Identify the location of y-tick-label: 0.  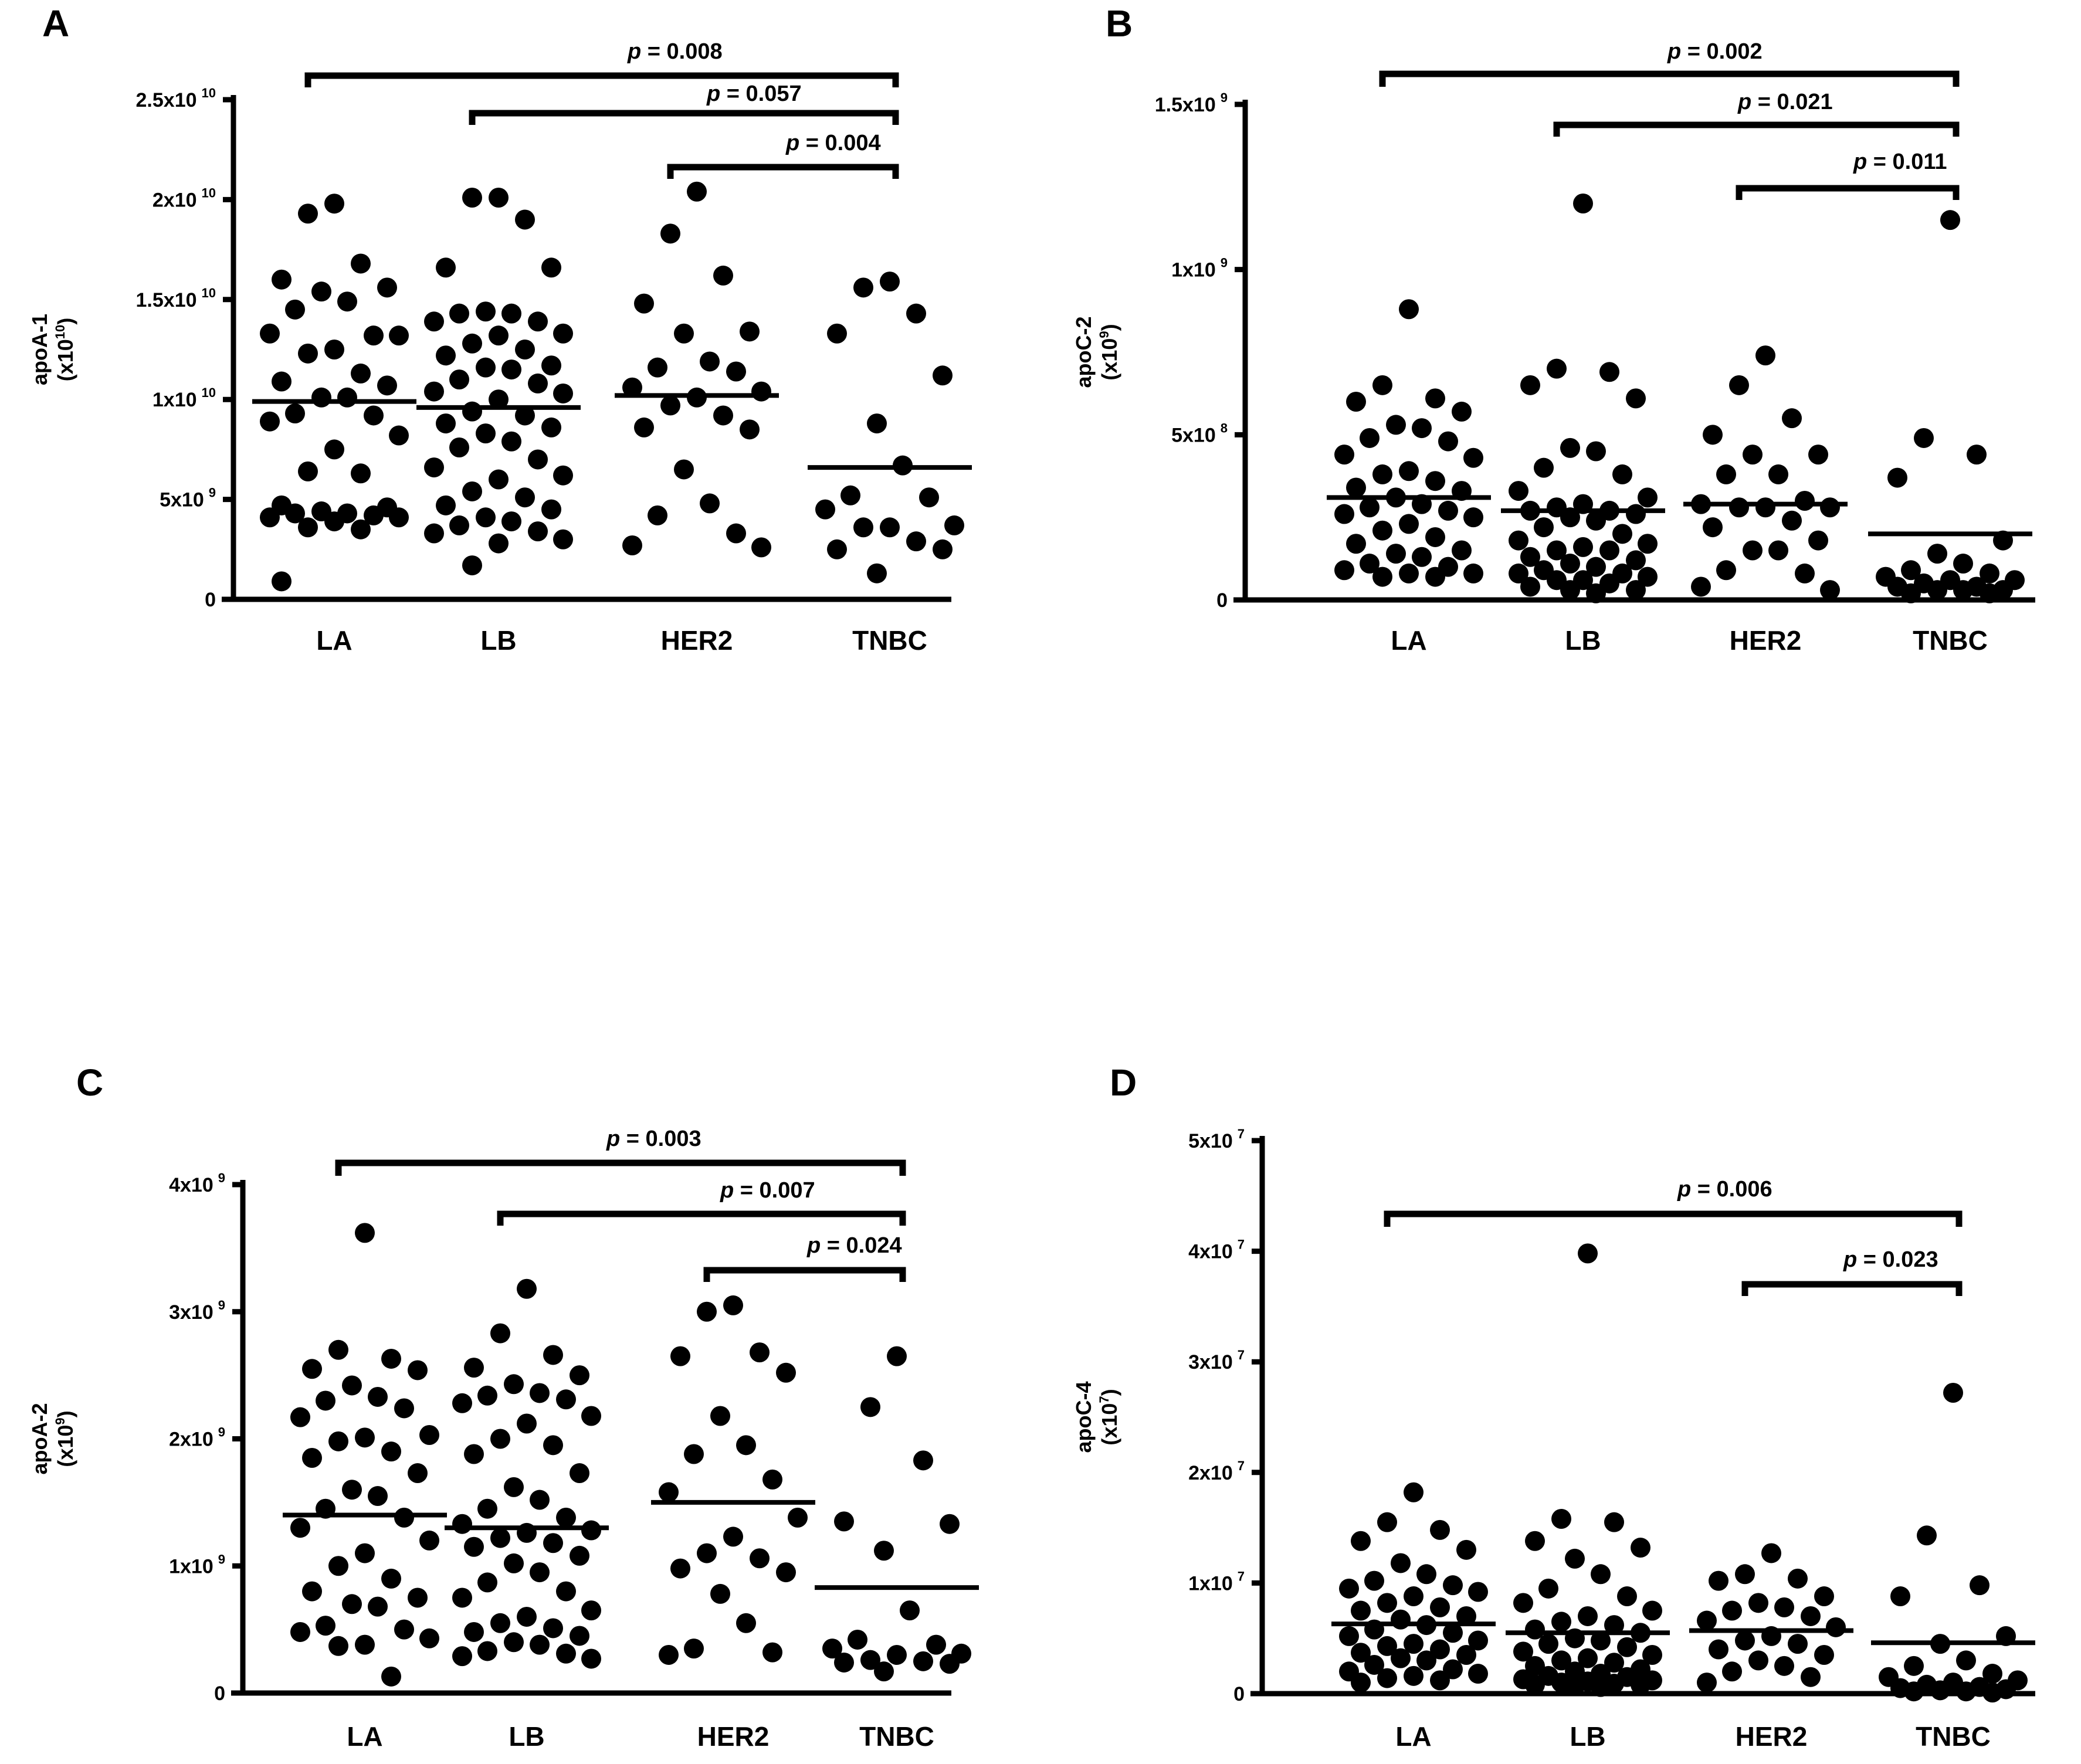
(219, 1693).